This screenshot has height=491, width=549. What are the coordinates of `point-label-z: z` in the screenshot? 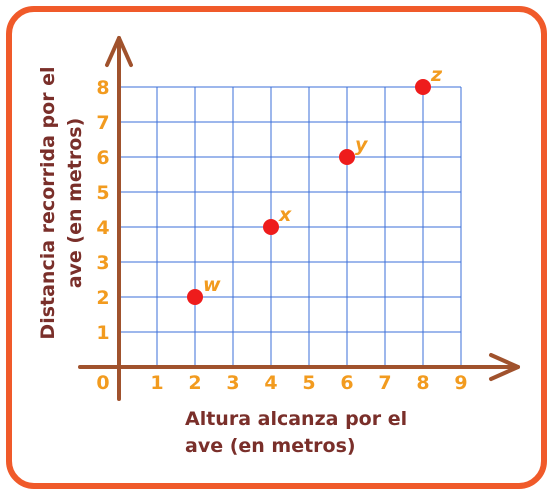 It's located at (436, 75).